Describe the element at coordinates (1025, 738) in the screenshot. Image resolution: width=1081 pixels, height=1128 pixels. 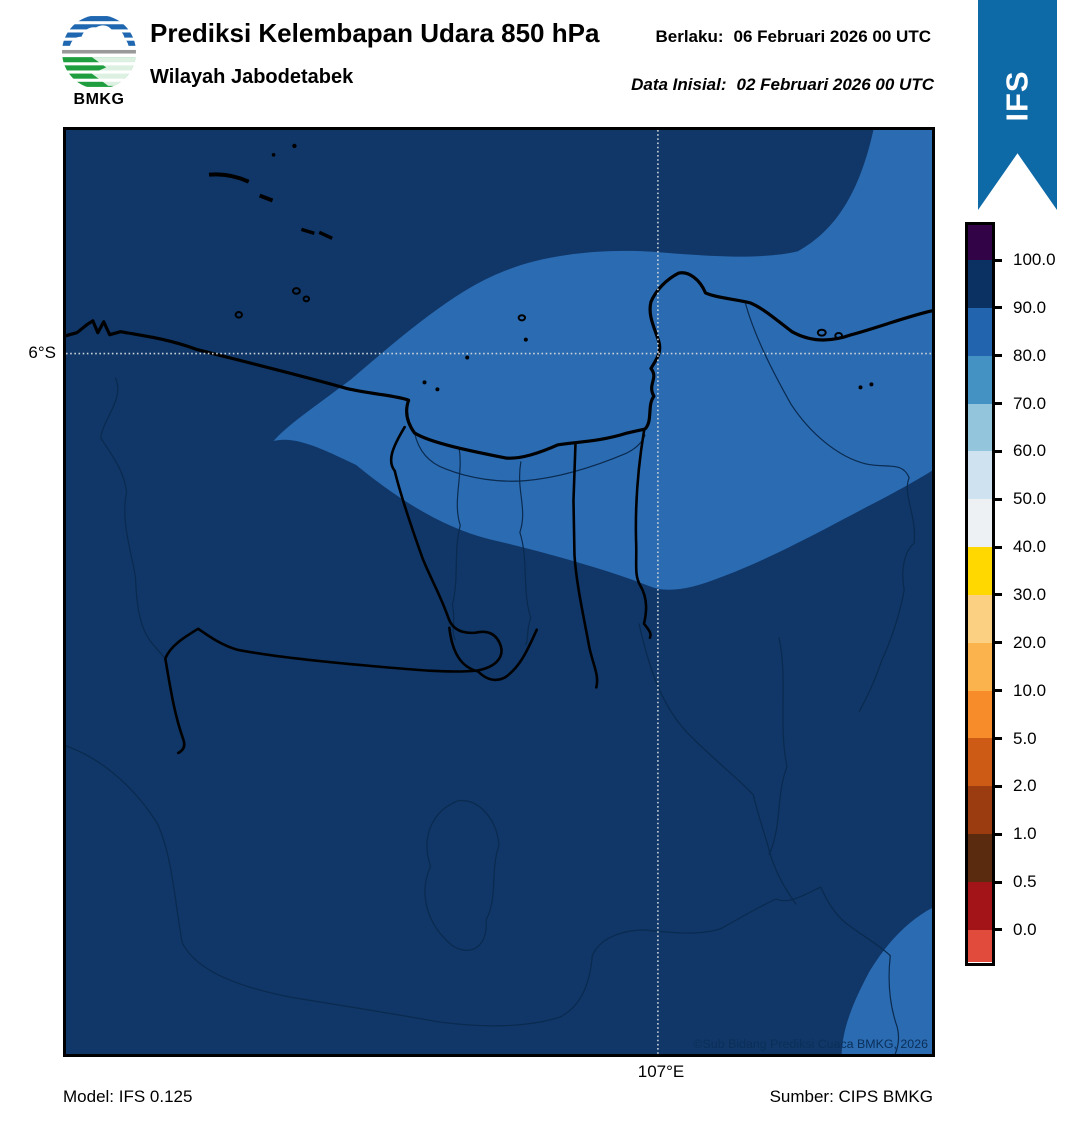
I see `colorbar-tick-label: 5.0` at that location.